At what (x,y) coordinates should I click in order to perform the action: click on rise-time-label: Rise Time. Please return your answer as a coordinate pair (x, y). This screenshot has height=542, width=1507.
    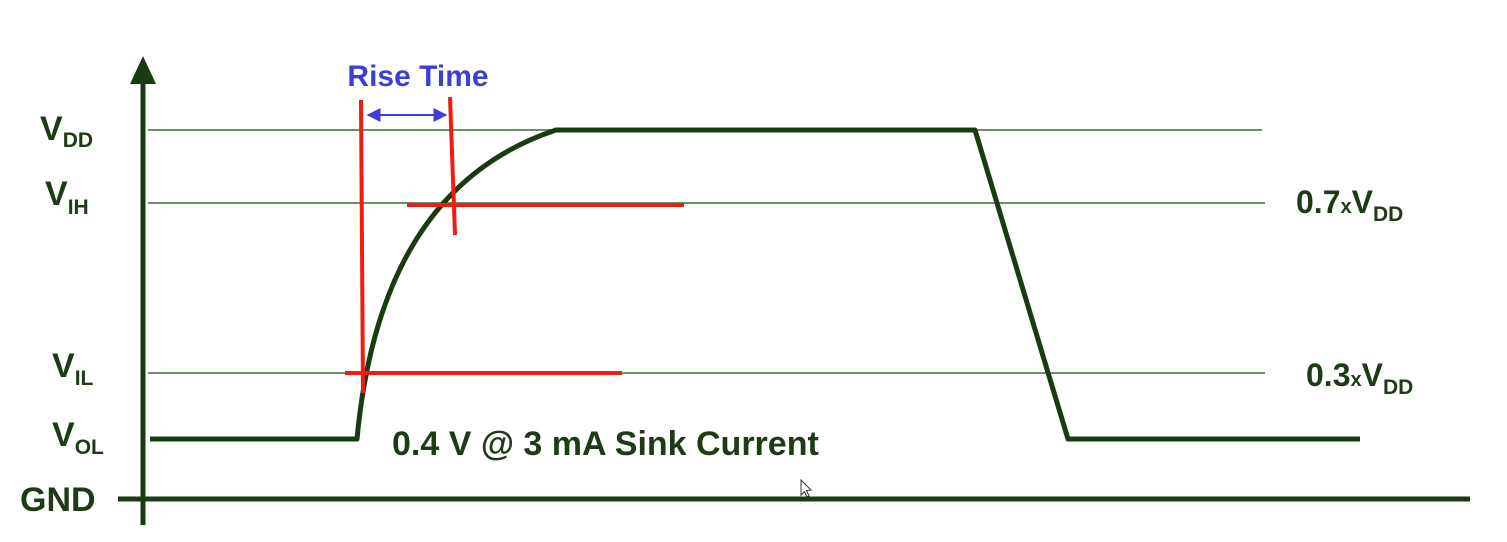
    Looking at the image, I should click on (417, 76).